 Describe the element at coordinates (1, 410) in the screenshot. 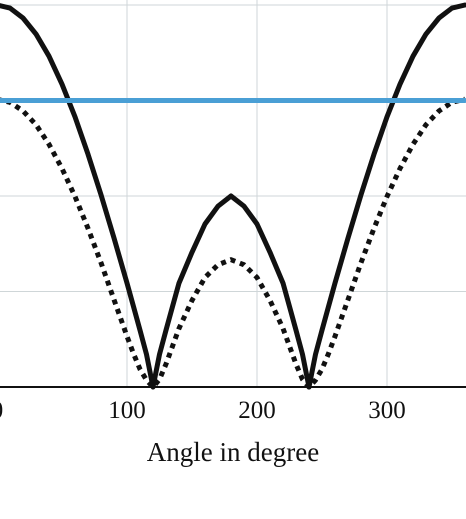

I see `x-tick-label: 0` at that location.